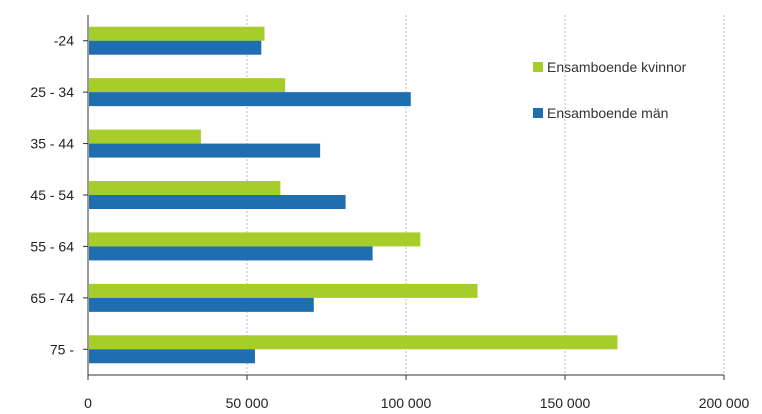  What do you see at coordinates (724, 403) in the screenshot?
I see `x-tick-label: 200 000` at bounding box center [724, 403].